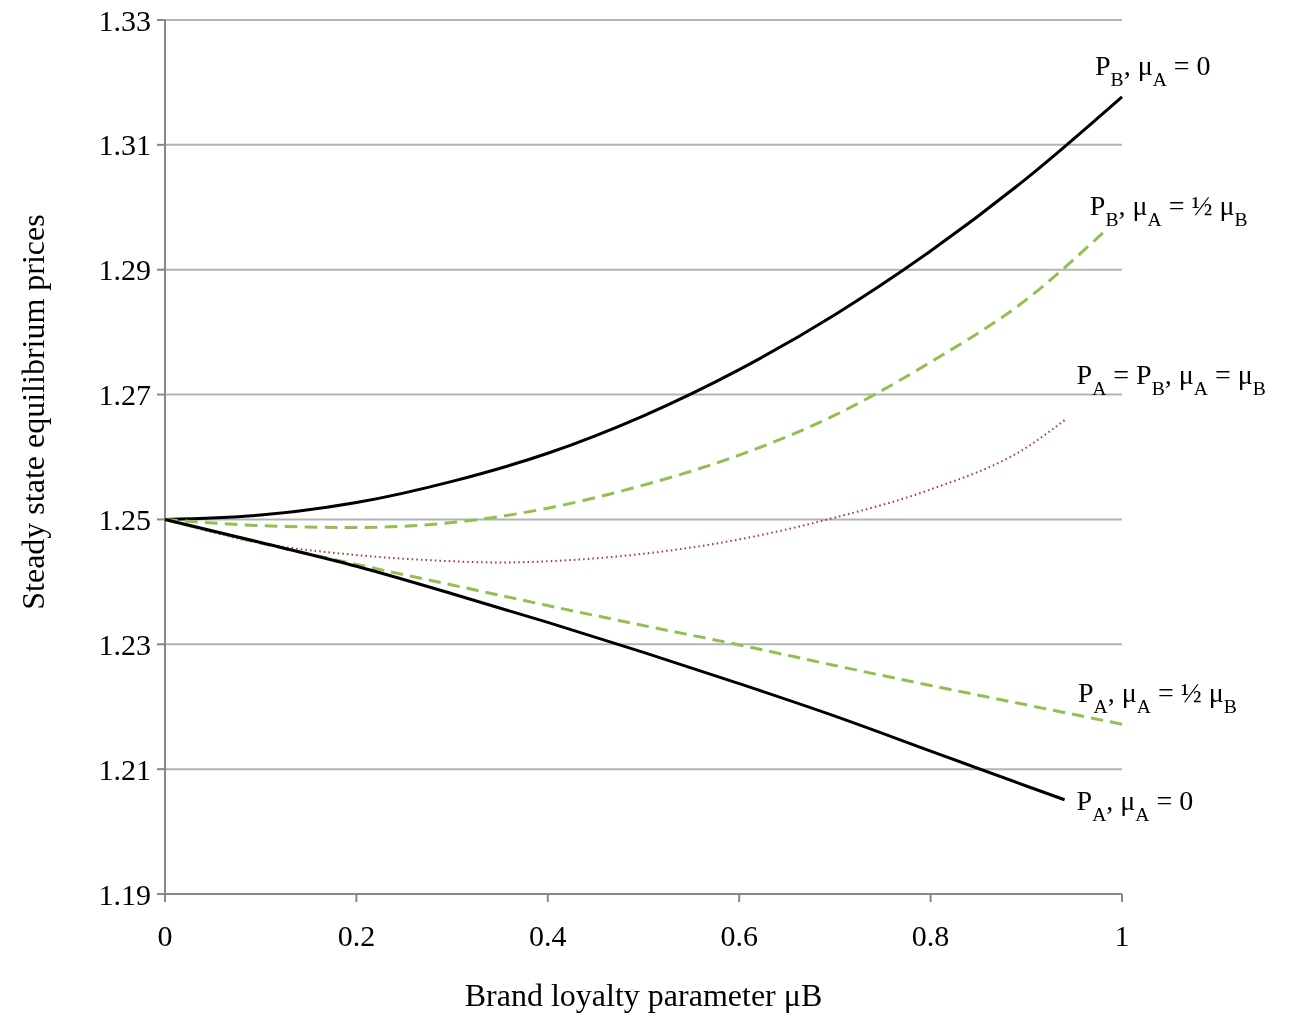  I want to click on y-tick-label: 1.23, so click(124, 644).